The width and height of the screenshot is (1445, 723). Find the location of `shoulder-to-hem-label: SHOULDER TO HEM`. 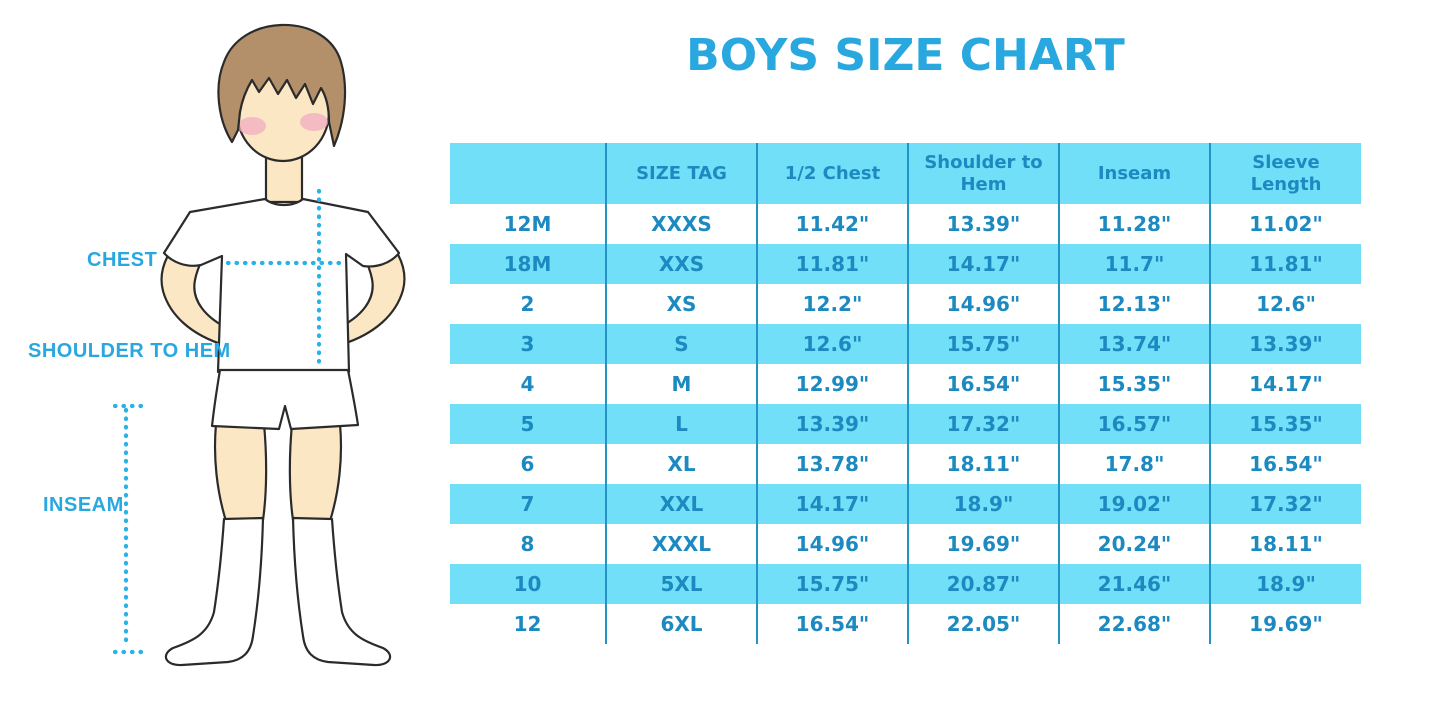

shoulder-to-hem-label: SHOULDER TO HEM is located at coordinates (129, 351).